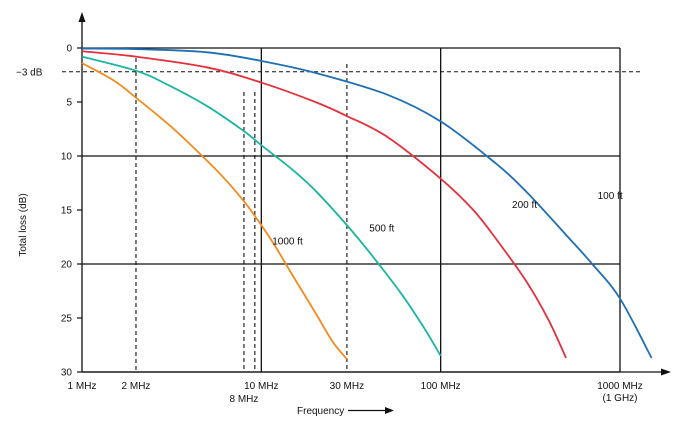 Image resolution: width=700 pixels, height=429 pixels. I want to click on x-tick-label-1000: 1000 MHz, so click(620, 386).